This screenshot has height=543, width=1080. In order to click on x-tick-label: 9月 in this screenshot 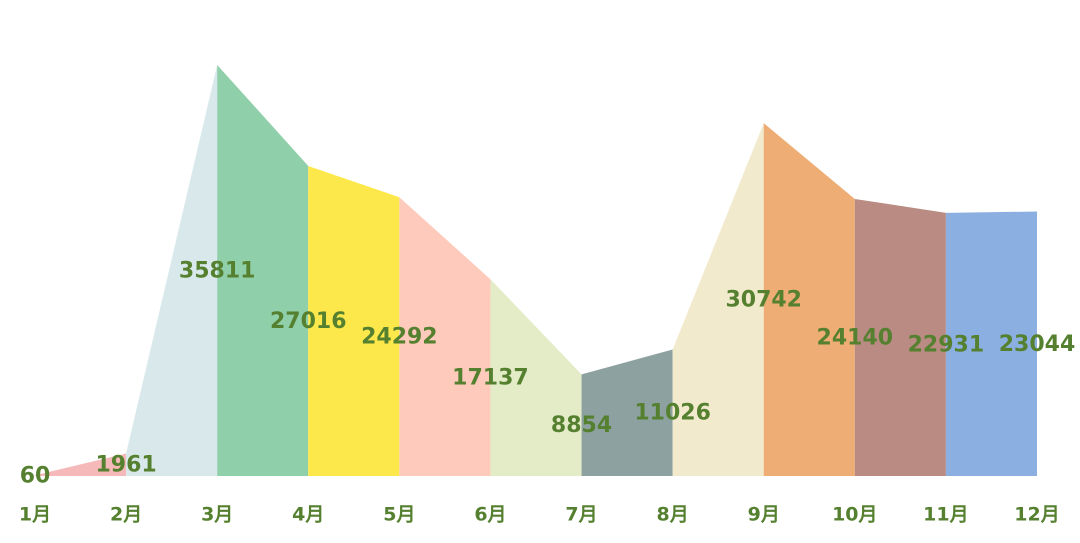, I will do `click(764, 515)`.